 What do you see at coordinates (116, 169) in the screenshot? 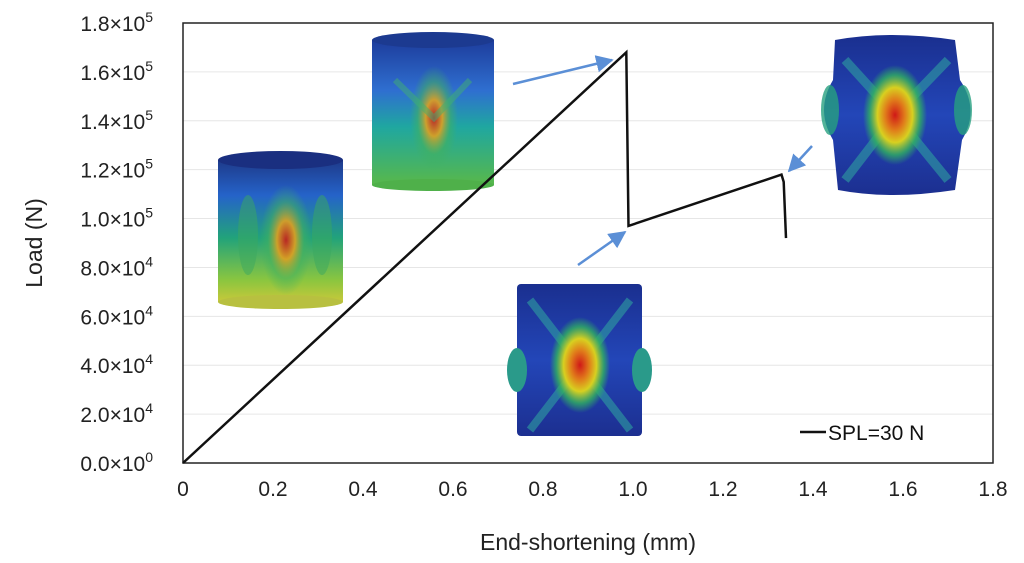
I see `y-tick-label: 1.2×10⁵` at bounding box center [116, 169].